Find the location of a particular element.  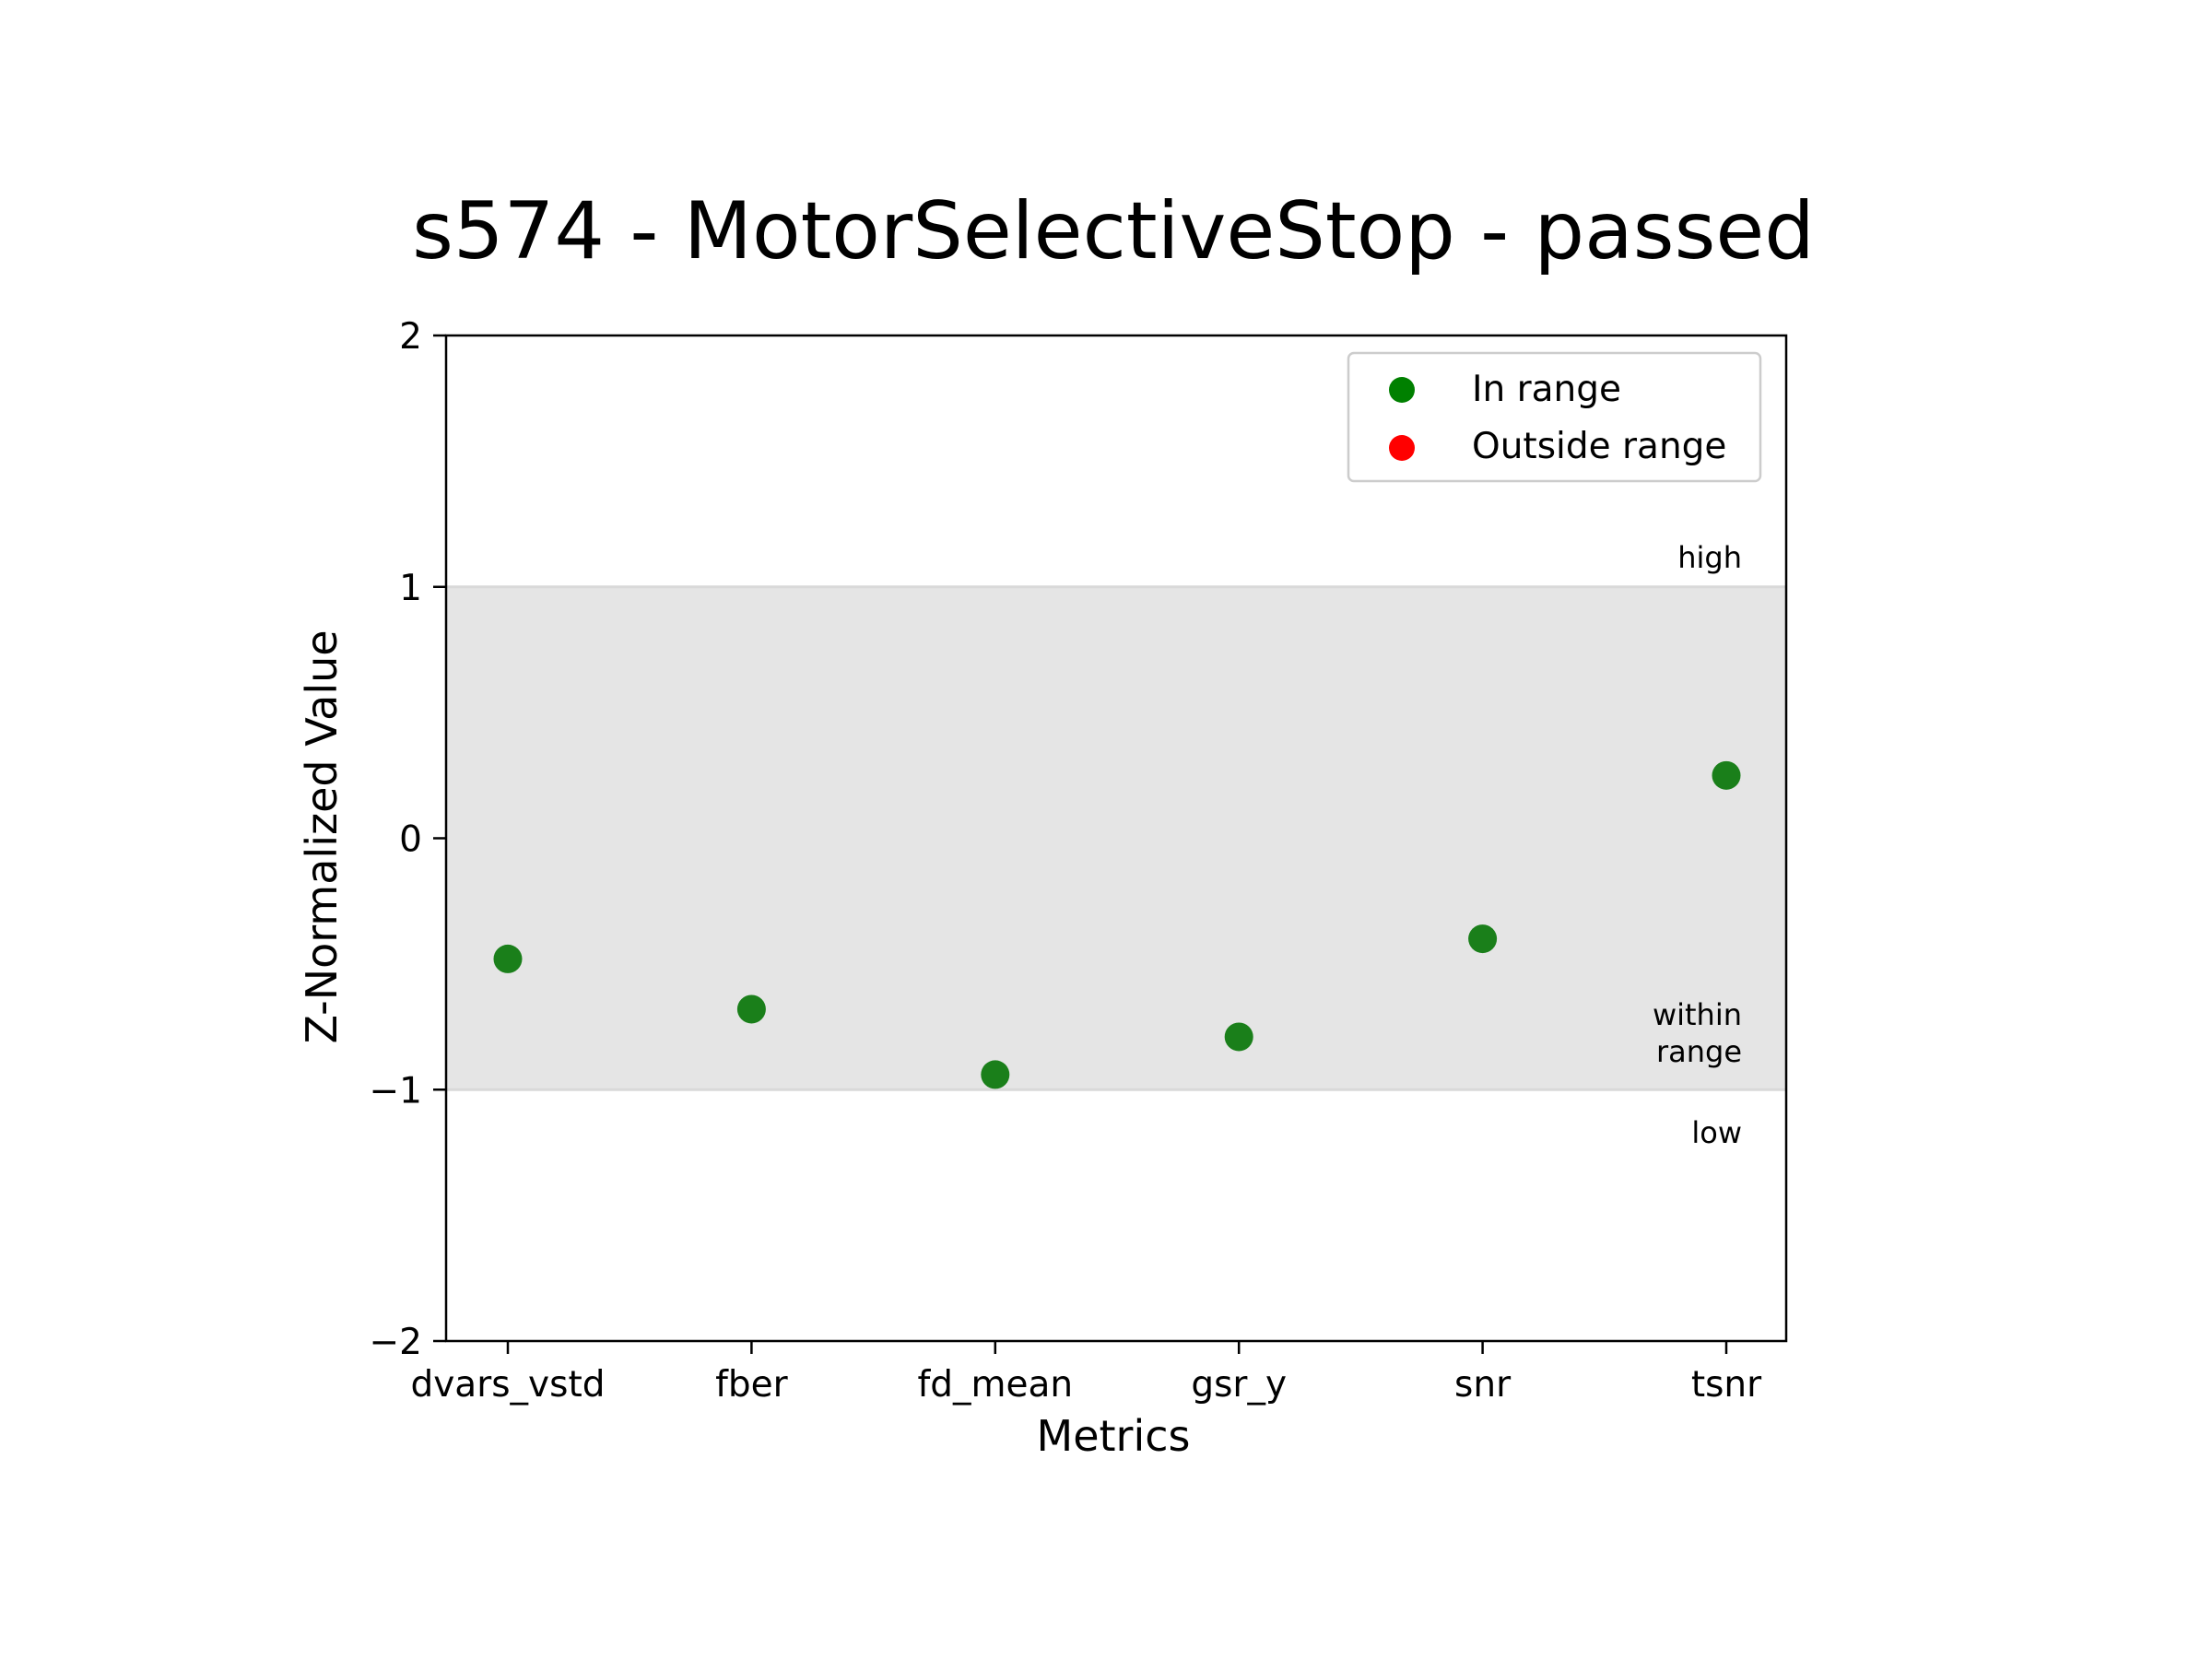

y-tick-label: 0 is located at coordinates (410, 840).